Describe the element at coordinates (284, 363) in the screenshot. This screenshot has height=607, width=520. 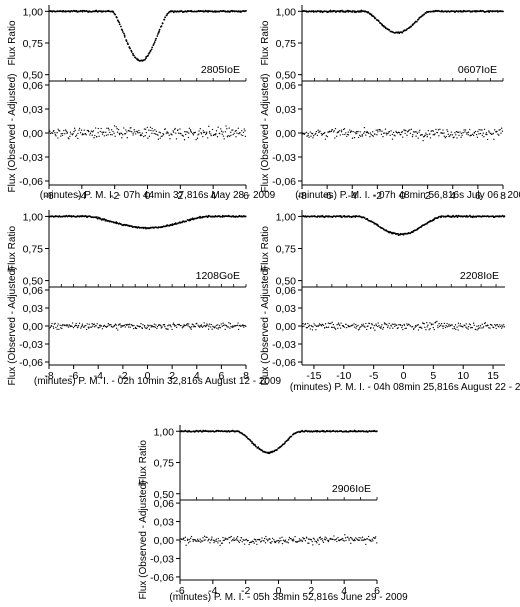
I see `y-tick-label: -0,06` at that location.